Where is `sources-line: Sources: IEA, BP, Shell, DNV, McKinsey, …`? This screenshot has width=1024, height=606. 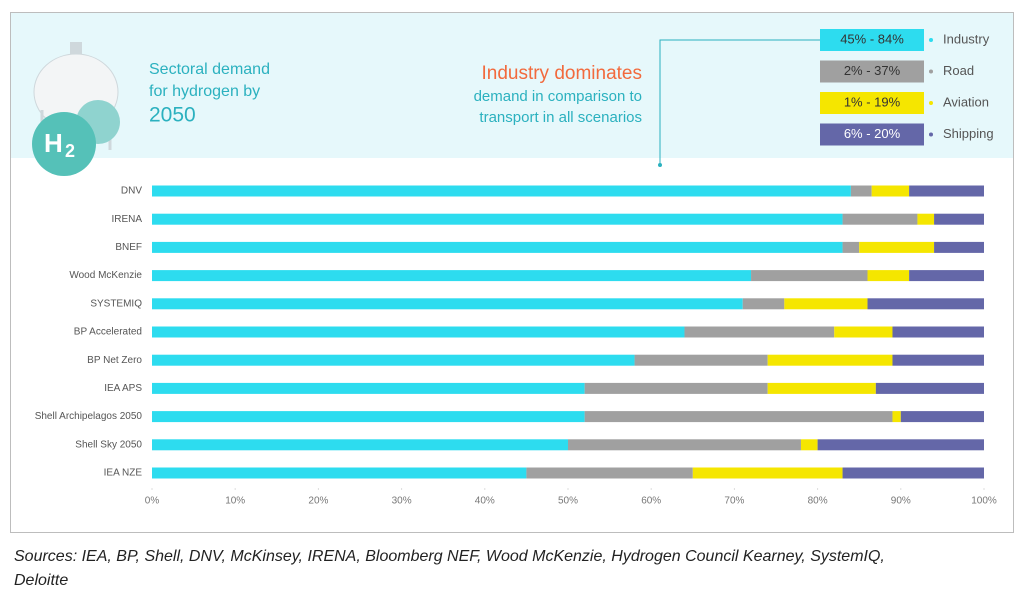
sources-line: Sources: IEA, BP, Shell, DNV, McKinsey, … is located at coordinates (449, 556).